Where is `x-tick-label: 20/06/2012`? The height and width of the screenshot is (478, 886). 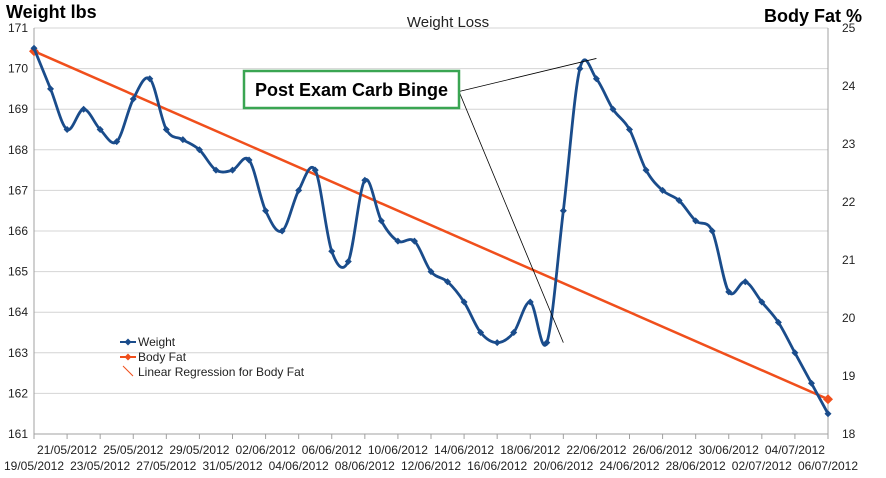
x-tick-label: 20/06/2012 is located at coordinates (563, 466).